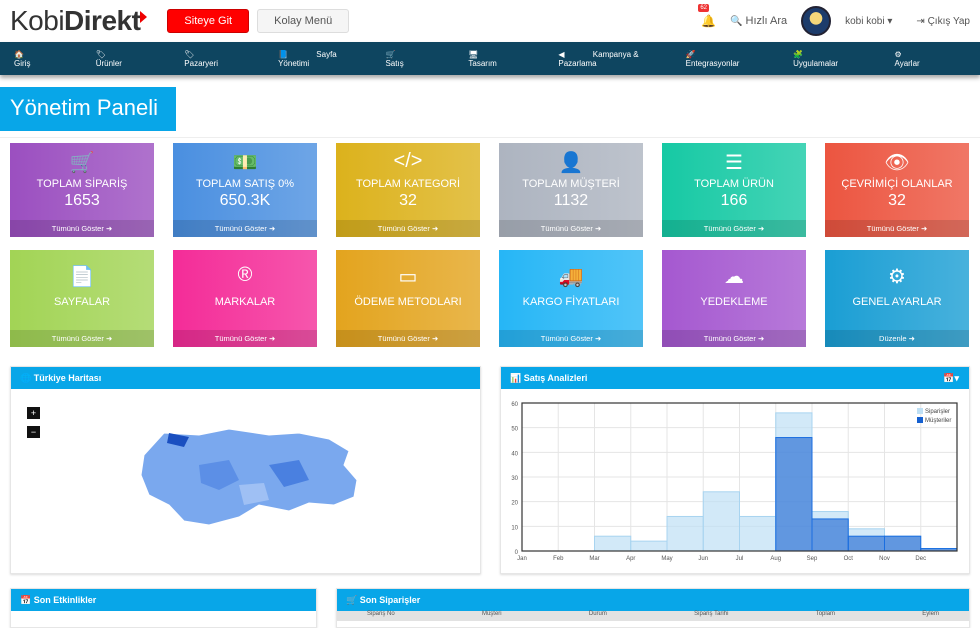 This screenshot has width=980, height=628. Describe the element at coordinates (413, 59) in the screenshot. I see `nav-item: 🛒 Satış` at that location.